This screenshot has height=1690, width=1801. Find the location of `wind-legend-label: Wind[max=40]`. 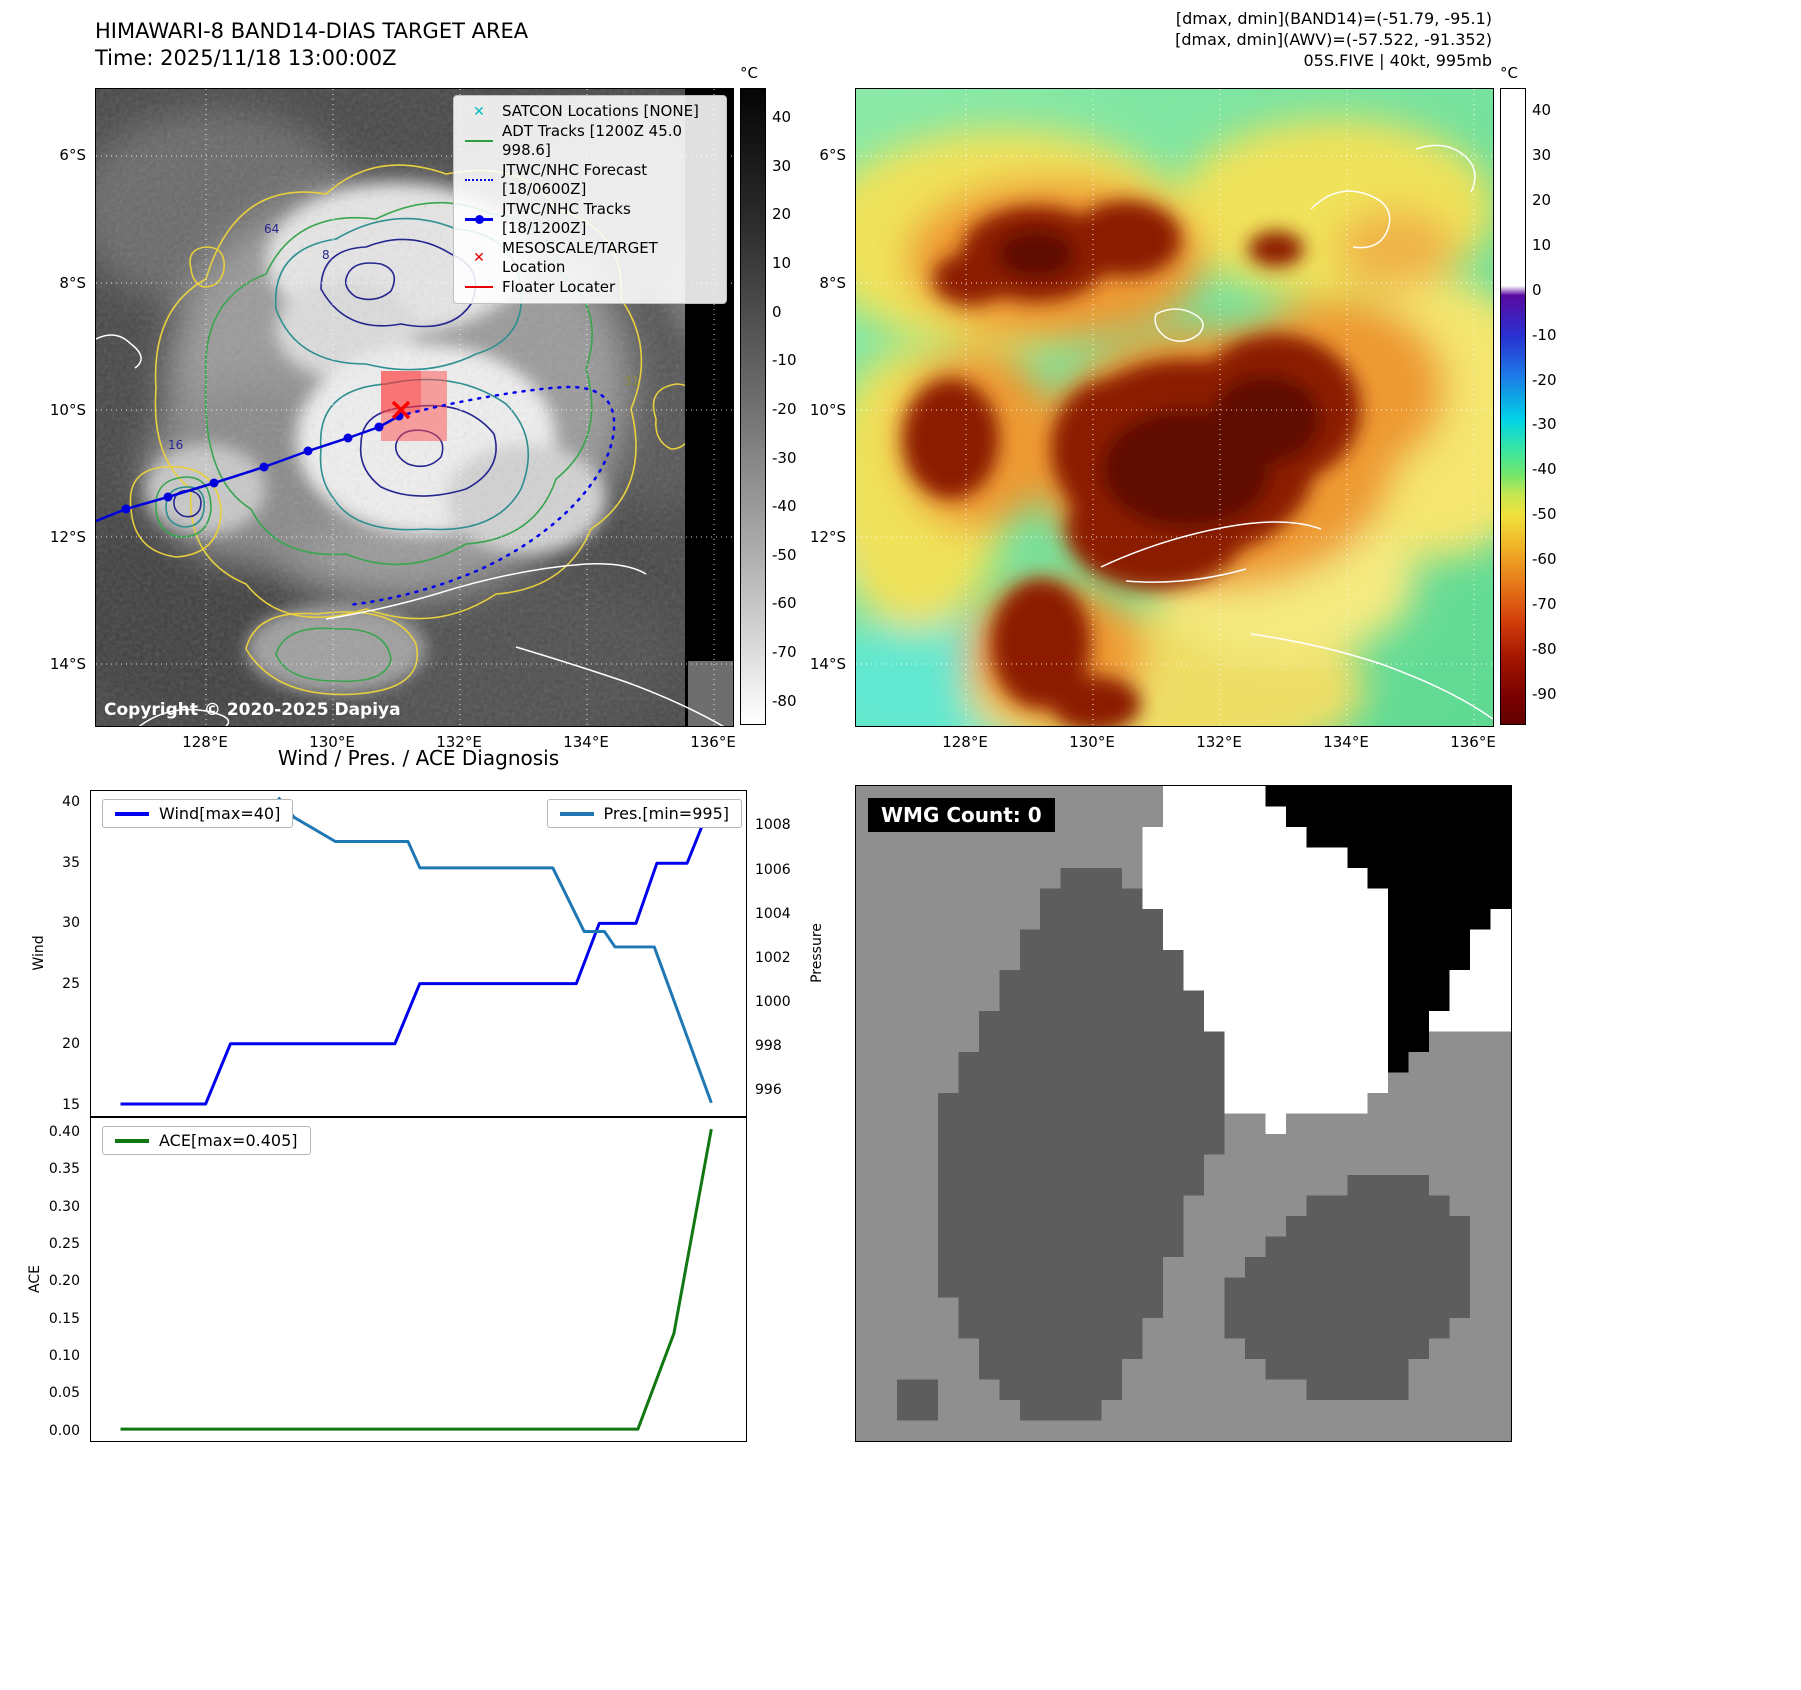

wind-legend-label: Wind[max=40] is located at coordinates (220, 813).